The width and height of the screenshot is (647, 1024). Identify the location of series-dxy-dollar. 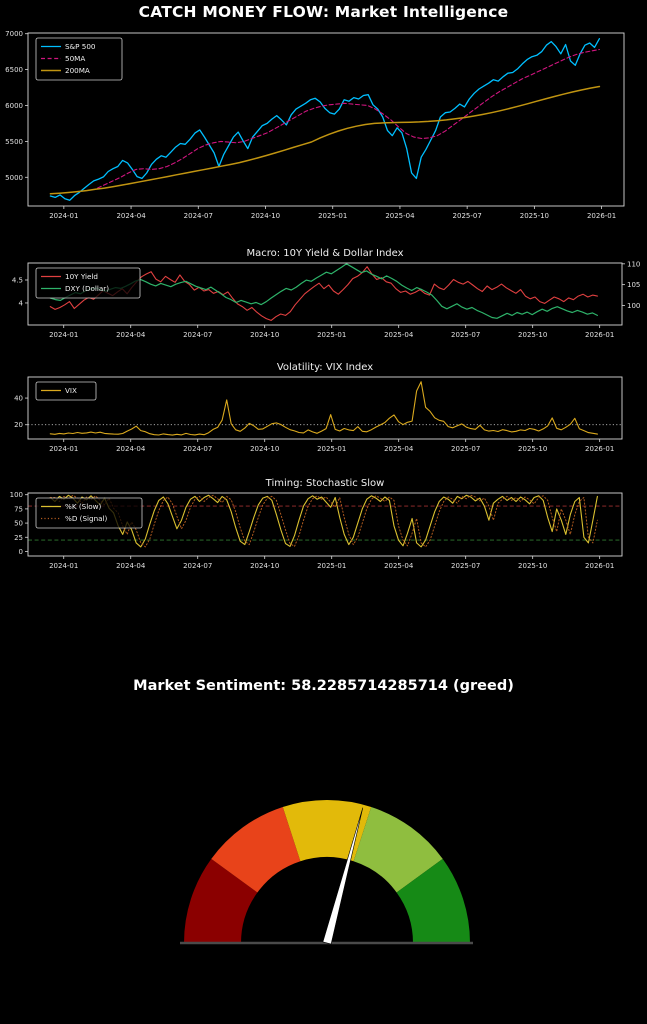
(324, 291).